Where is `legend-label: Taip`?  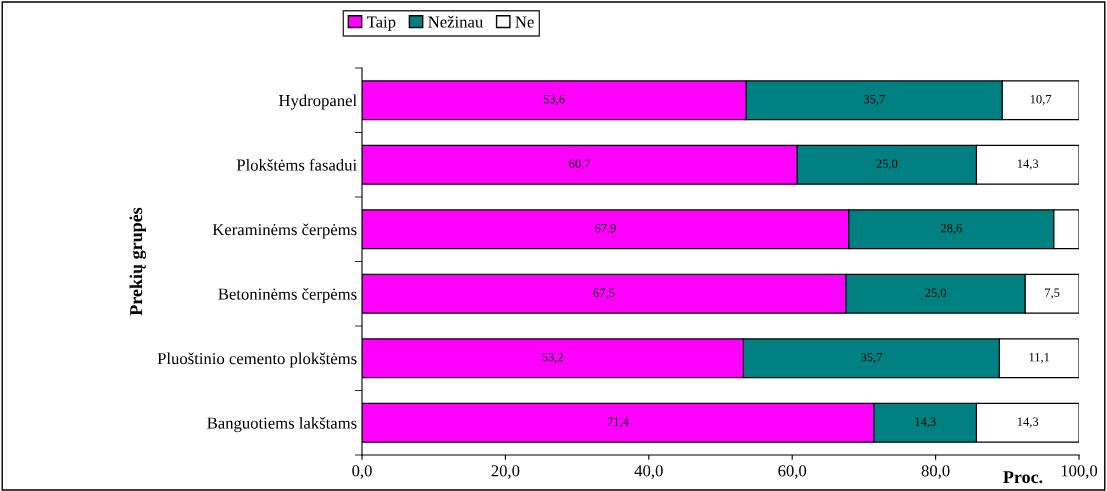 legend-label: Taip is located at coordinates (381, 23).